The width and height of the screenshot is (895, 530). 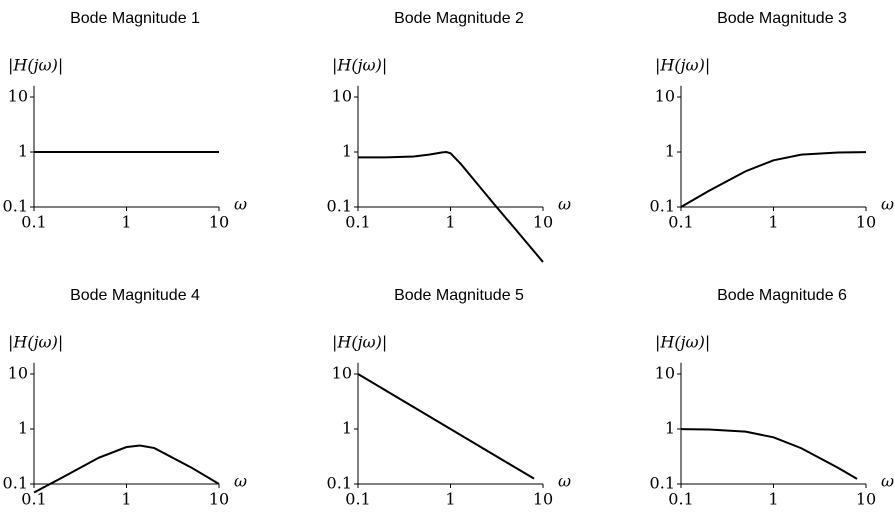 What do you see at coordinates (135, 18) in the screenshot?
I see `chart-title: Bode Magnitude 1` at bounding box center [135, 18].